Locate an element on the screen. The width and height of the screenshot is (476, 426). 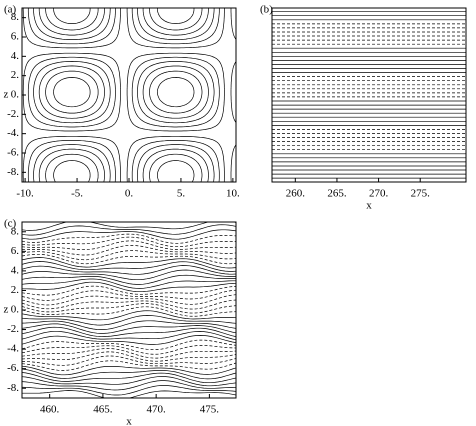
x-tick-label: -5. is located at coordinates (77, 194).